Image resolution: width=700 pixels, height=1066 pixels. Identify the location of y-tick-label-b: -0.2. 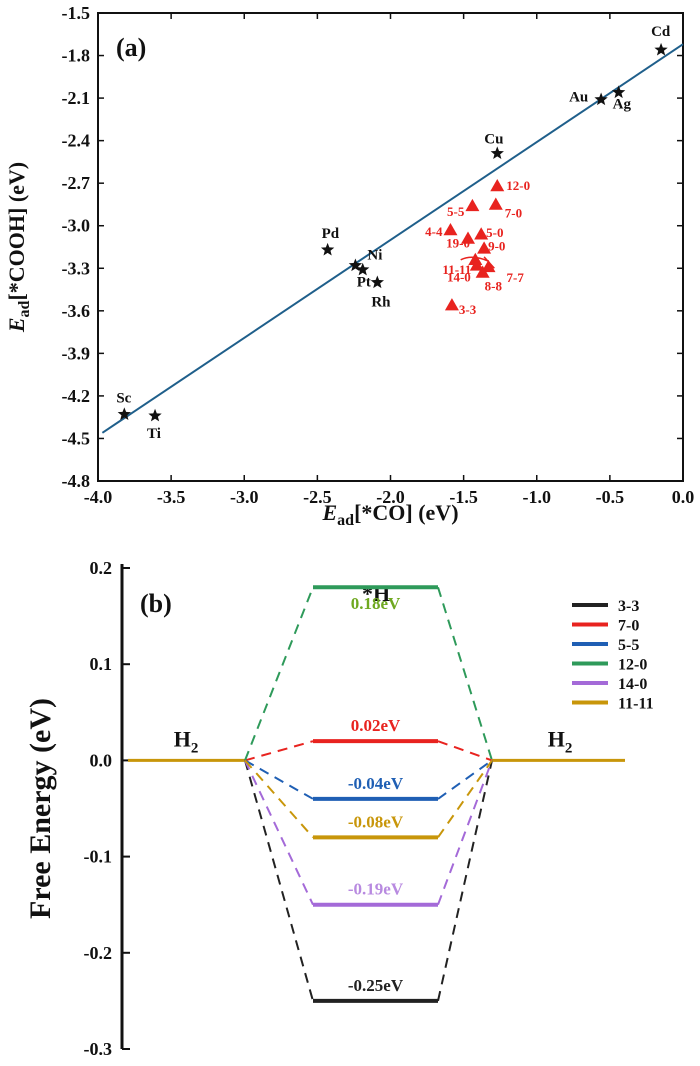
(98, 953).